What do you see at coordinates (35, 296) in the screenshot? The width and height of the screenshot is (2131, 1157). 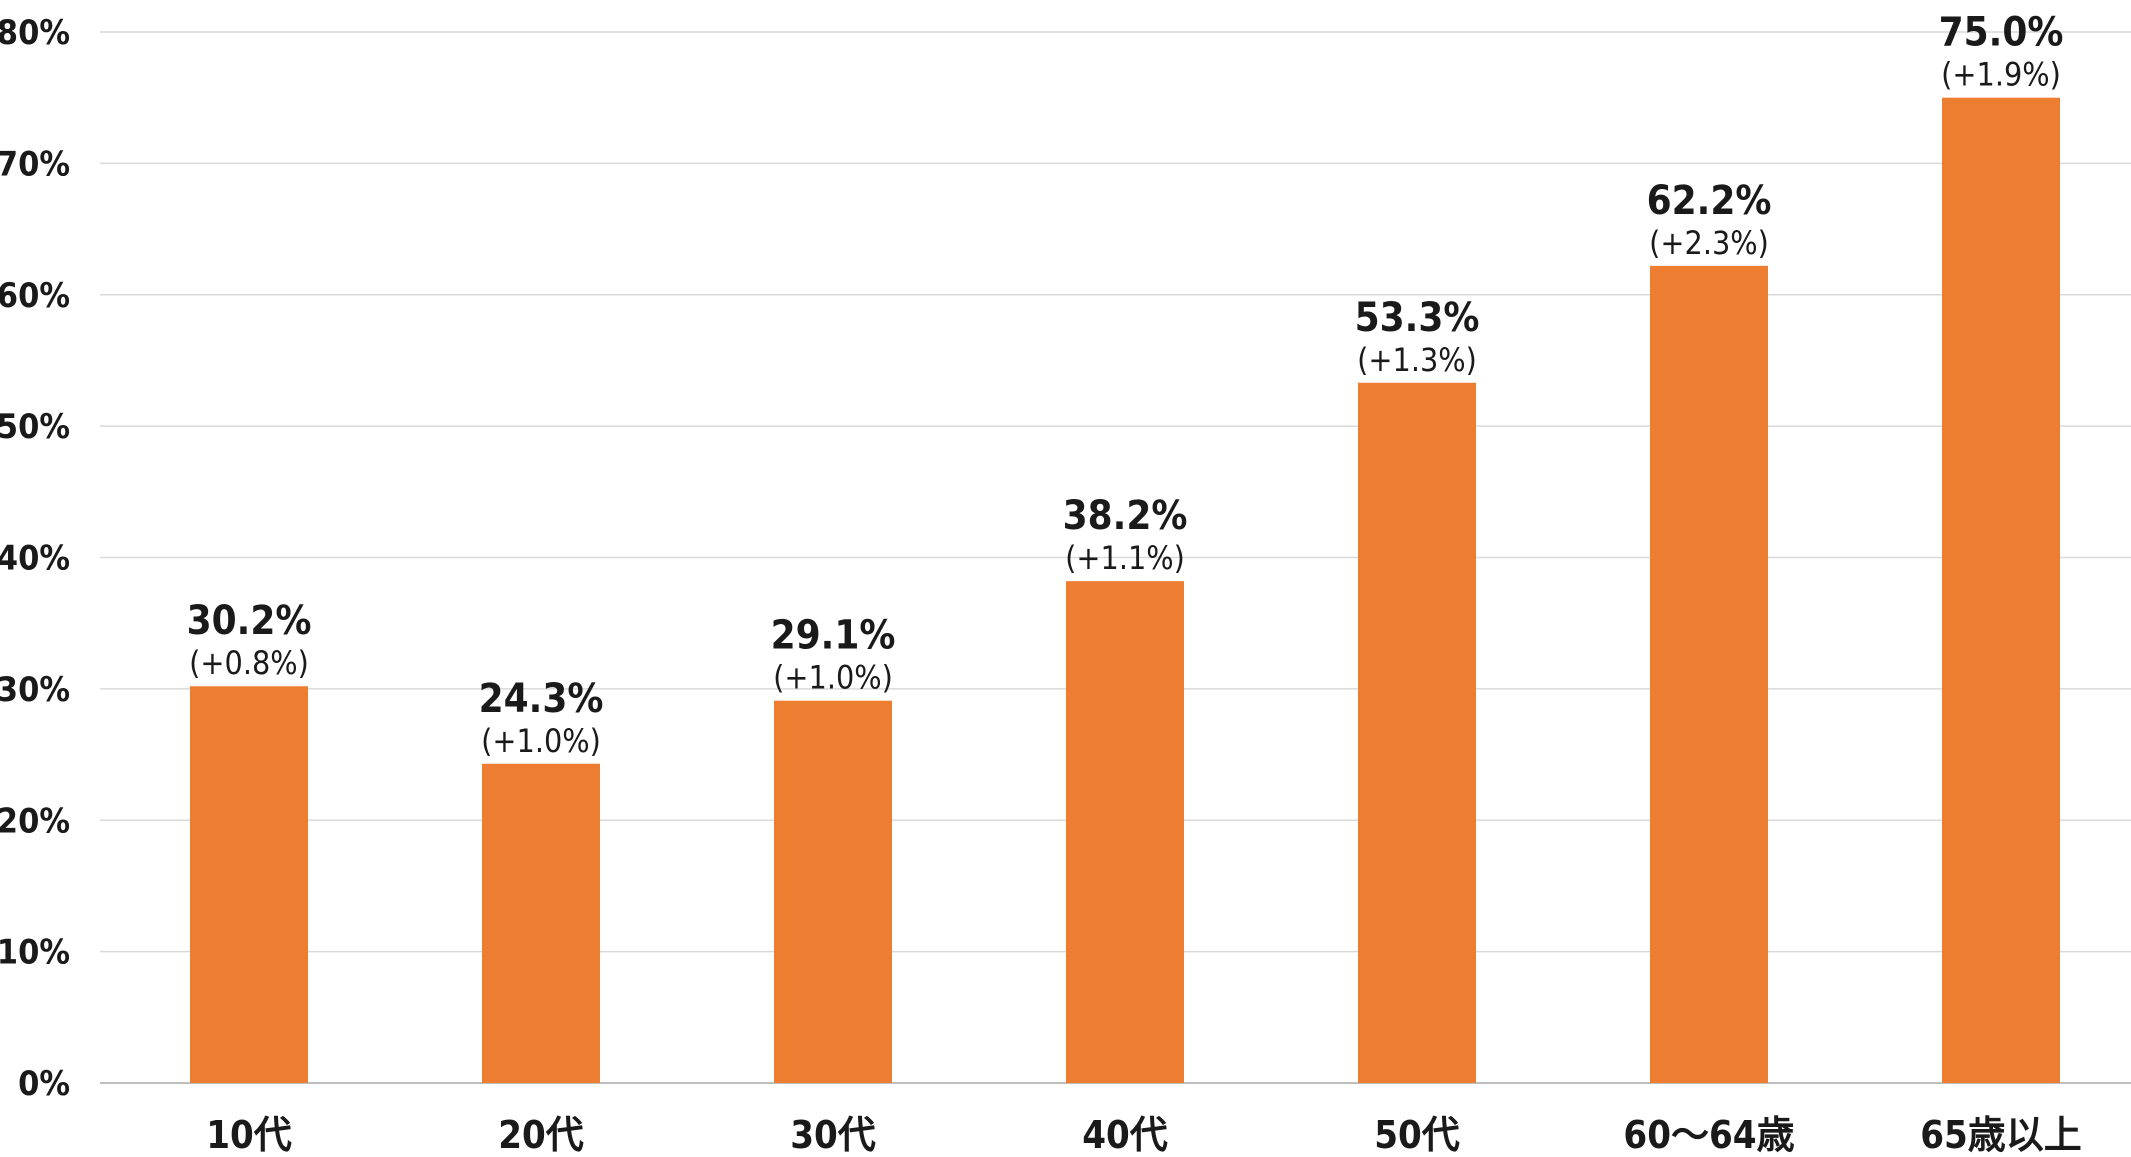 I see `y-tick-label: 60%` at bounding box center [35, 296].